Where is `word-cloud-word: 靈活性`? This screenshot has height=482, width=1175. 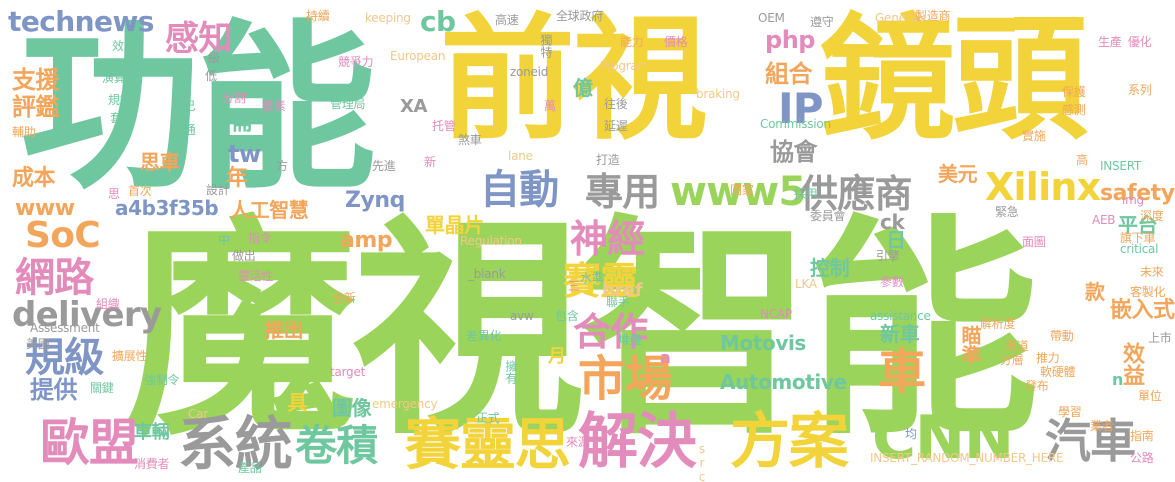
word-cloud-word: 靈活性 is located at coordinates (256, 276).